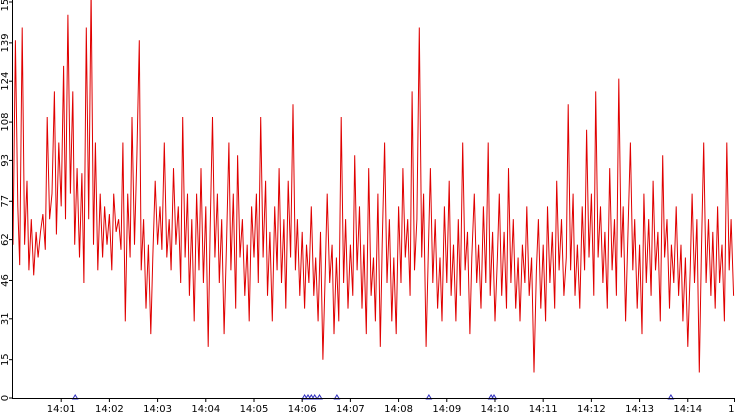 The width and height of the screenshot is (735, 415). I want to click on x-tick-label: 14:06, so click(302, 409).